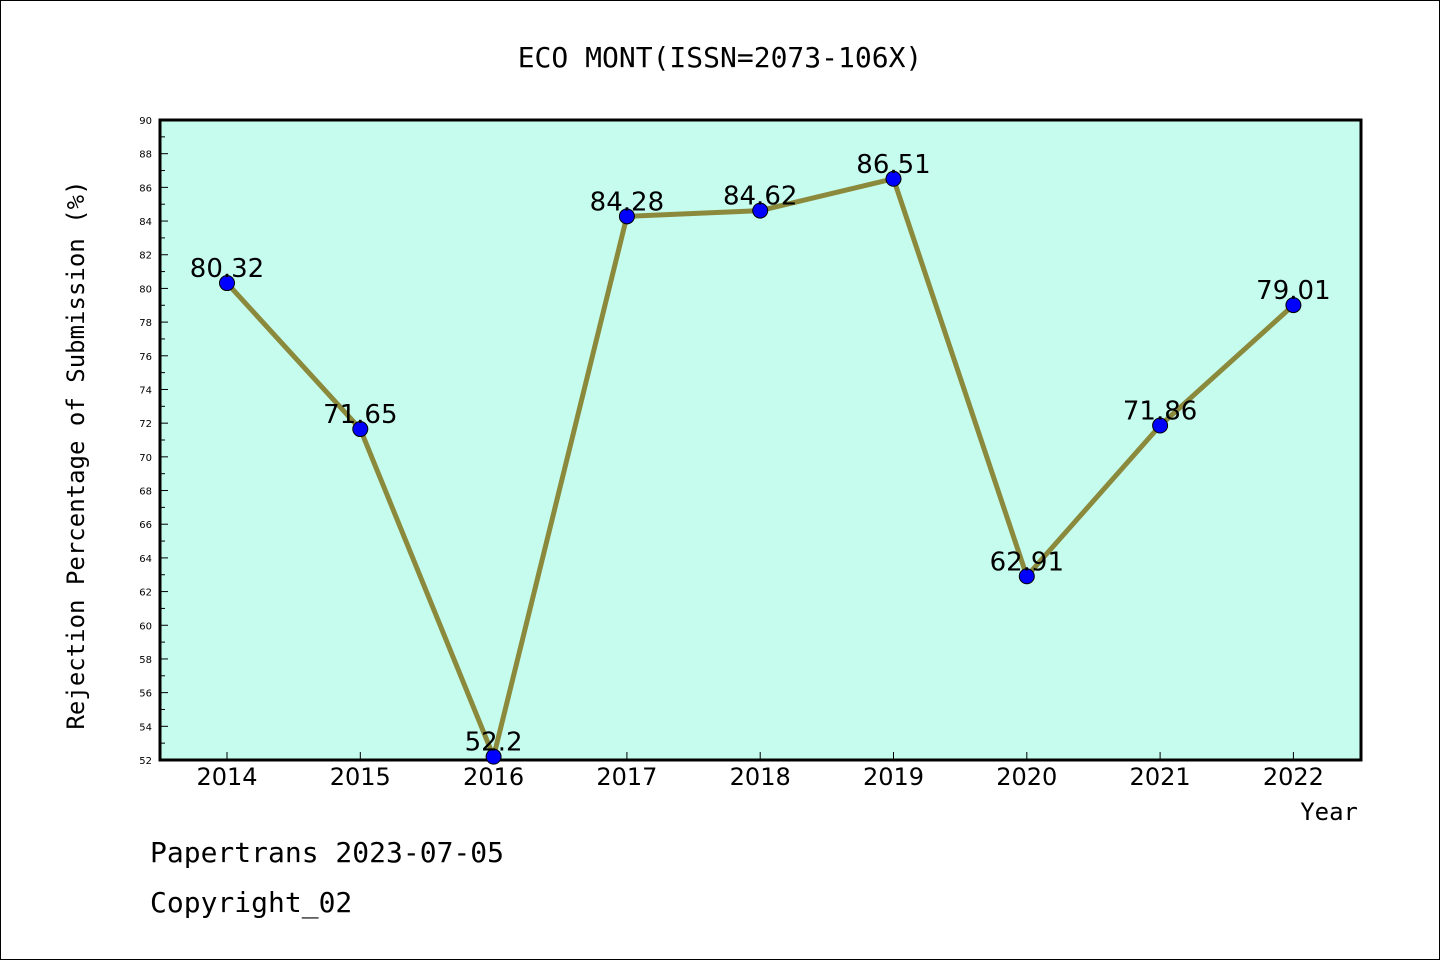 This screenshot has width=1440, height=960. I want to click on x-tick-label: 2015, so click(360, 777).